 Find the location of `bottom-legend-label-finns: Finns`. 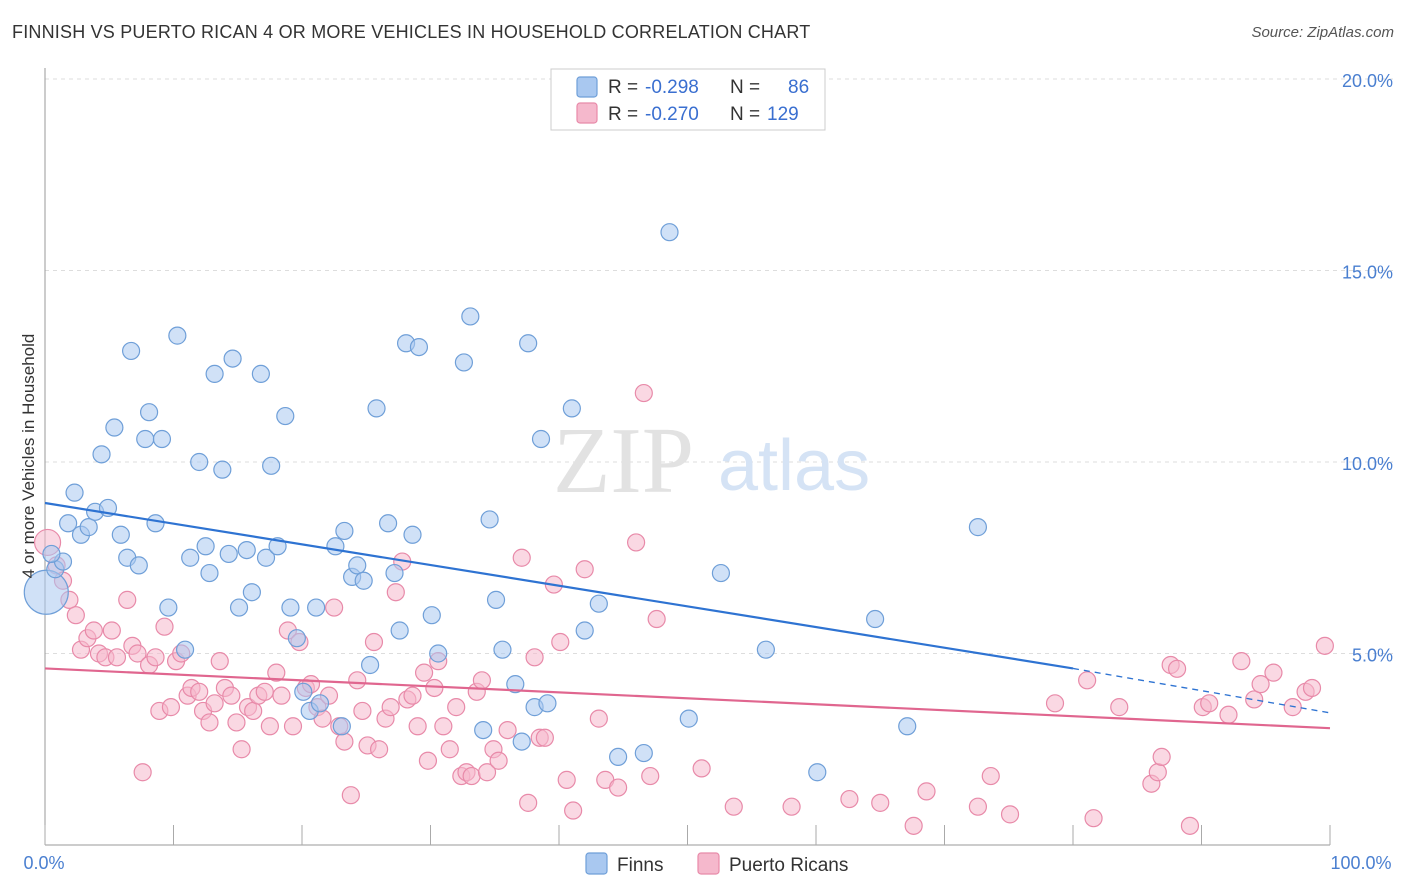

bottom-legend-label-finns: Finns is located at coordinates (640, 865).